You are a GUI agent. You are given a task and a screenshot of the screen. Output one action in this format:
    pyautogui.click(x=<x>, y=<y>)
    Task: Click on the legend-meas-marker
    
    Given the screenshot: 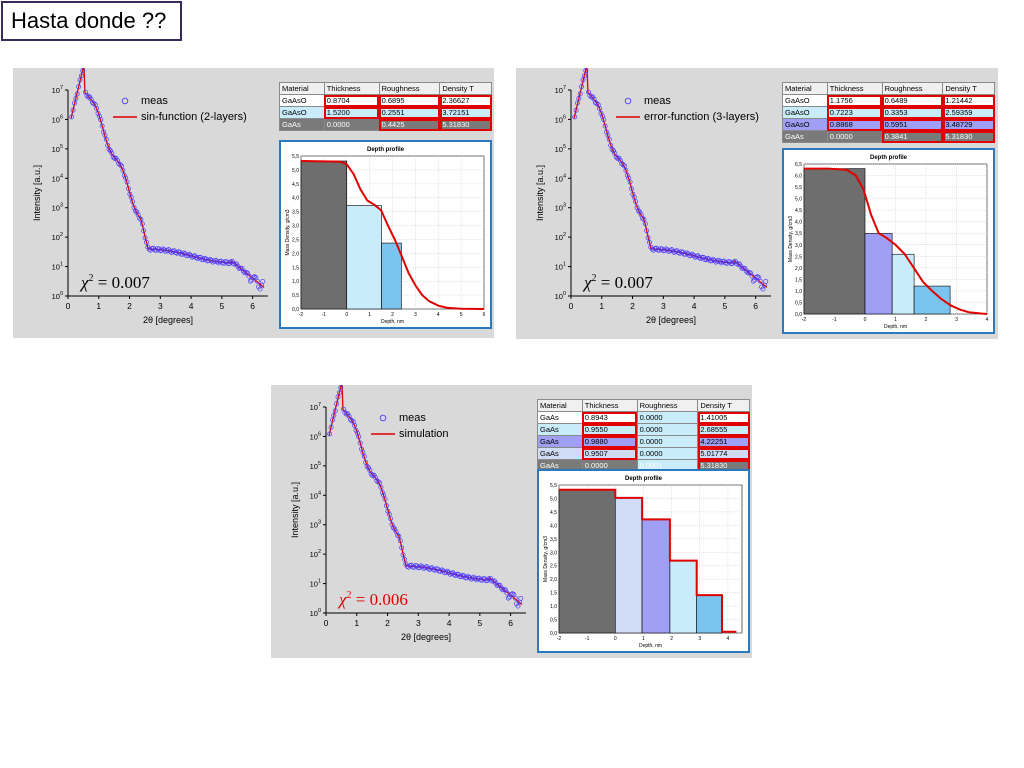 What is the action you would take?
    pyautogui.click(x=628, y=101)
    